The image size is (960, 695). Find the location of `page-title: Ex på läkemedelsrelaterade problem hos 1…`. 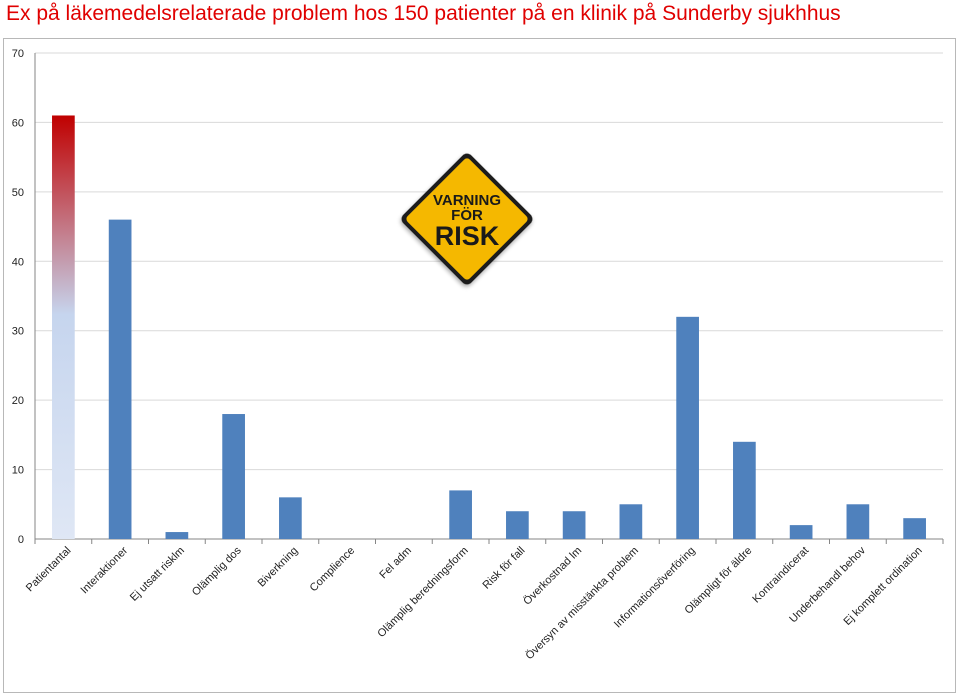

page-title: Ex på läkemedelsrelaterade problem hos 1… is located at coordinates (423, 13).